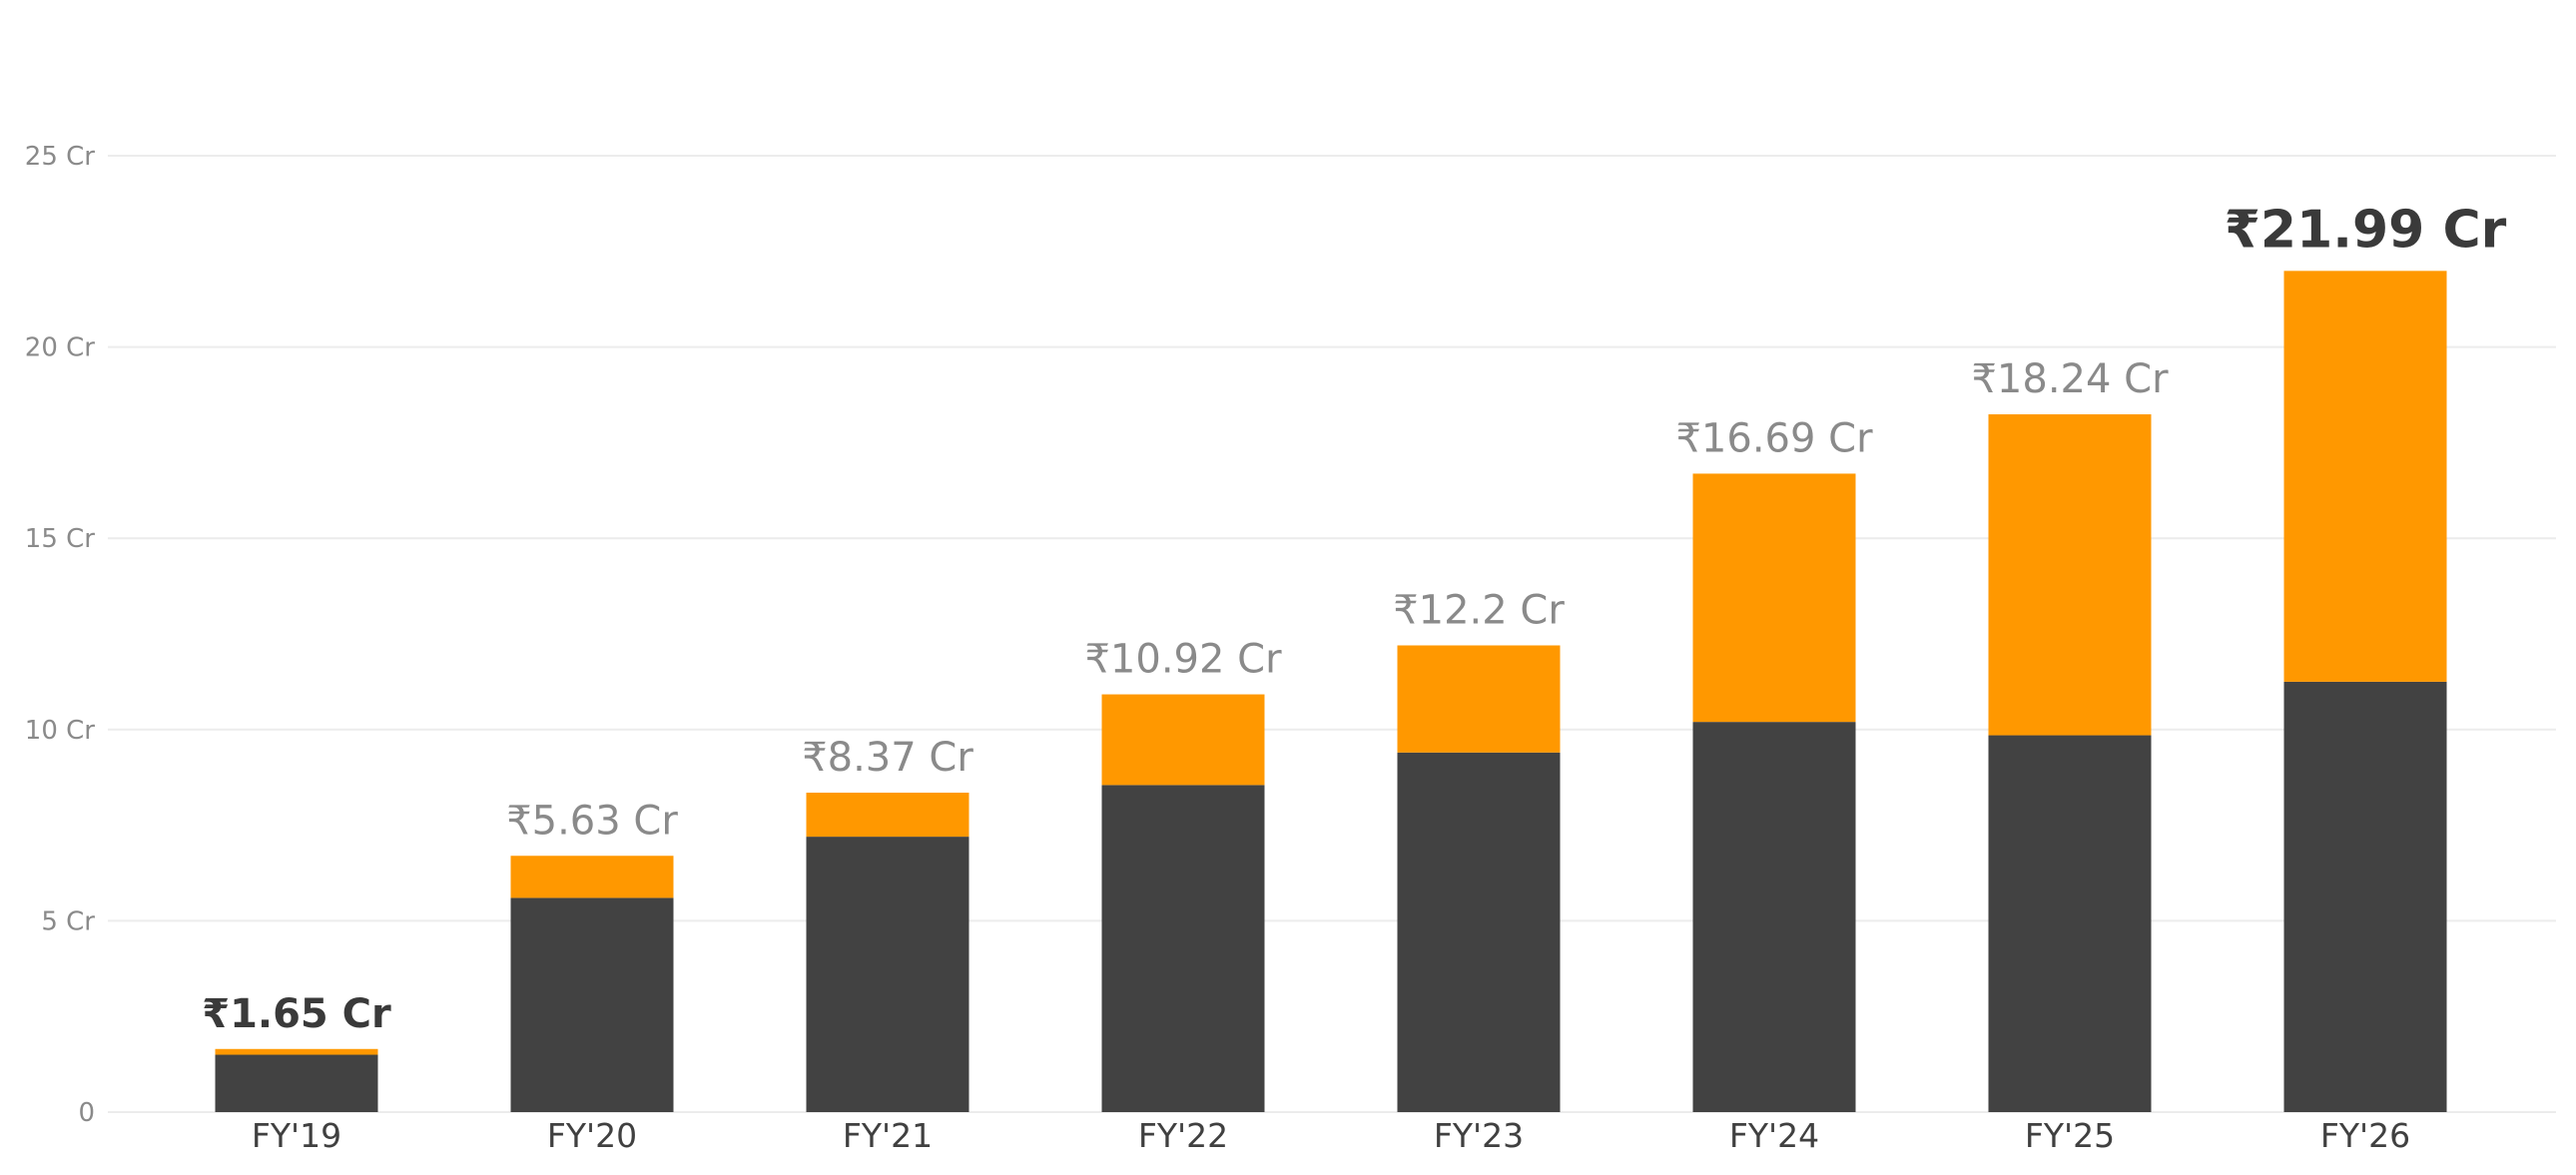 The height and width of the screenshot is (1175, 2576). Describe the element at coordinates (1183, 1136) in the screenshot. I see `x-tick-label: FY'22` at that location.